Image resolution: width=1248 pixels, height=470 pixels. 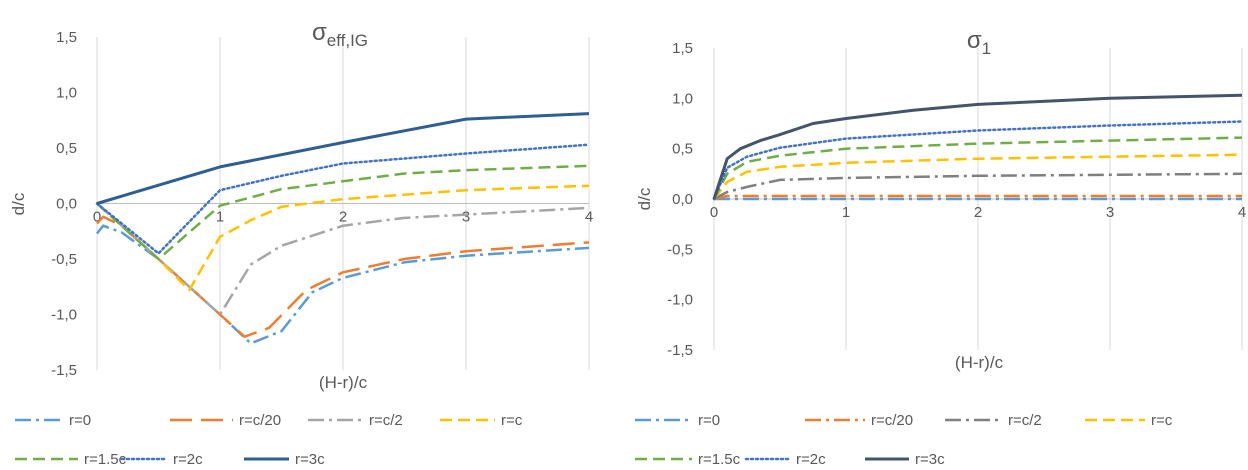 I want to click on series-line-r=0, so click(x=343, y=284).